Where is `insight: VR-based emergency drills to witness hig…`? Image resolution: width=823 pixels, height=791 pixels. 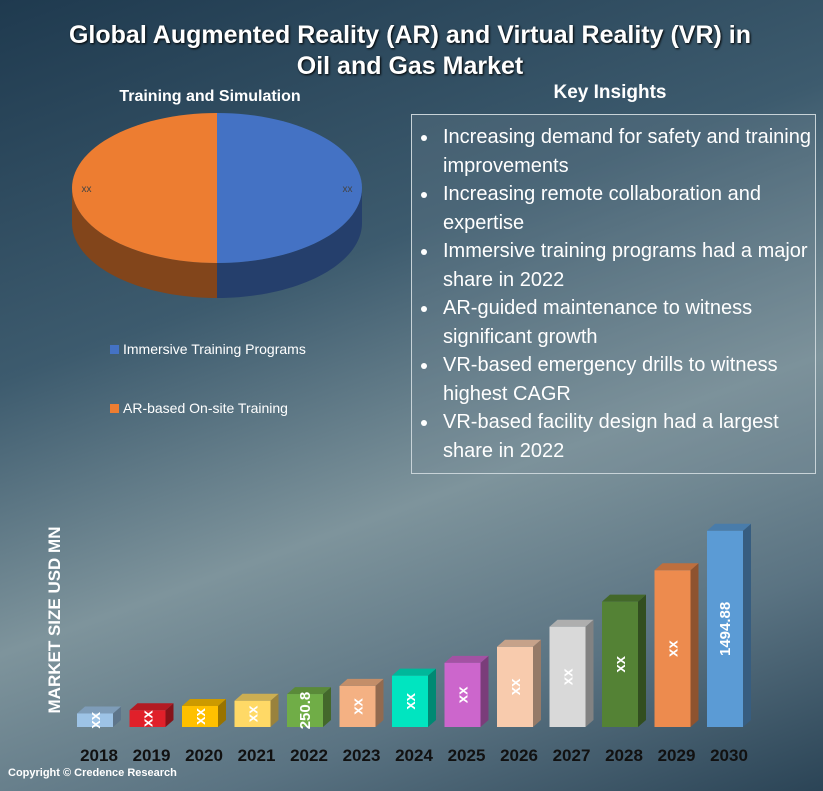 insight: VR-based emergency drills to witness hig… is located at coordinates (627, 379).